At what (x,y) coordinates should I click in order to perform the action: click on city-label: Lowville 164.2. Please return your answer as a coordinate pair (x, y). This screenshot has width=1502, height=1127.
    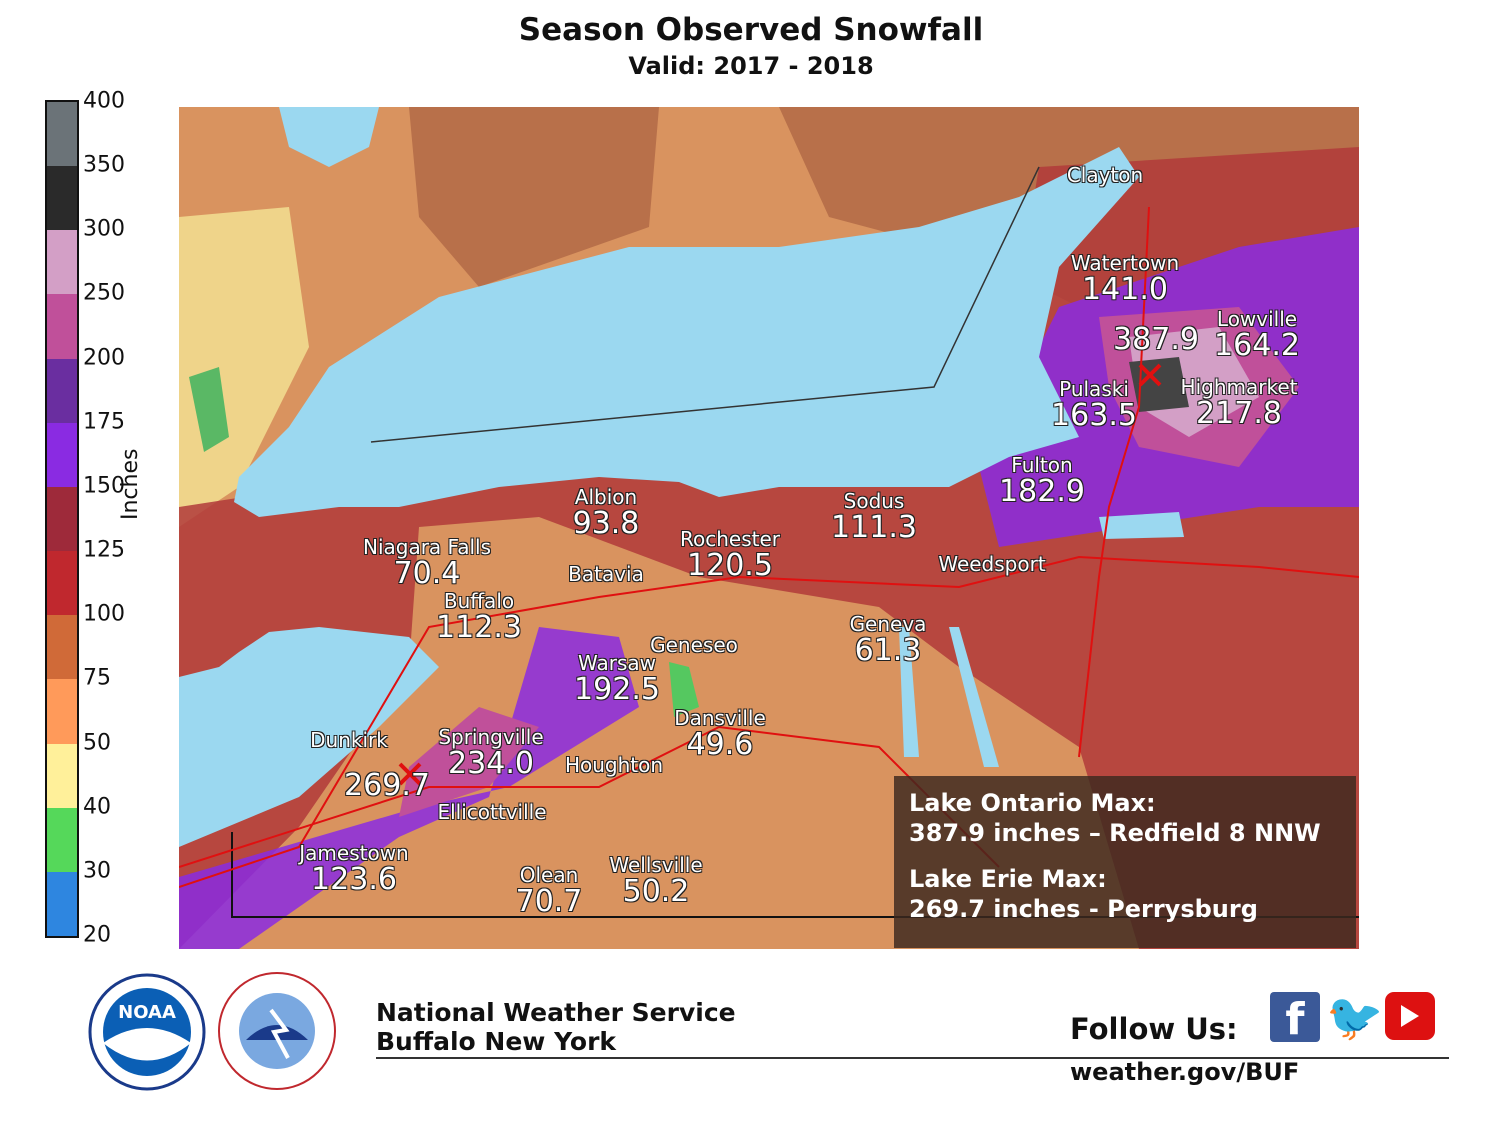
    Looking at the image, I should click on (1257, 334).